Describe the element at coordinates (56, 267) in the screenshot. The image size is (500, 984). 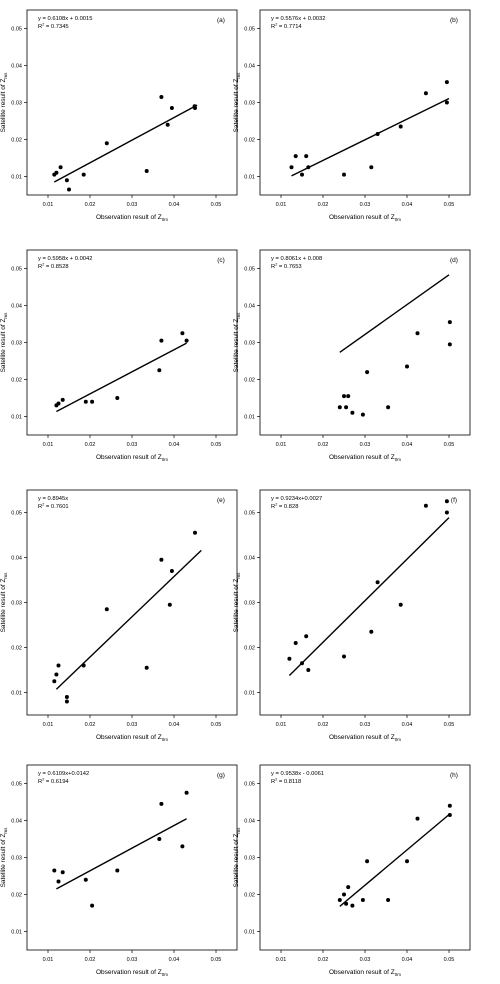
I see `r-squared-value: = 0.8528` at that location.